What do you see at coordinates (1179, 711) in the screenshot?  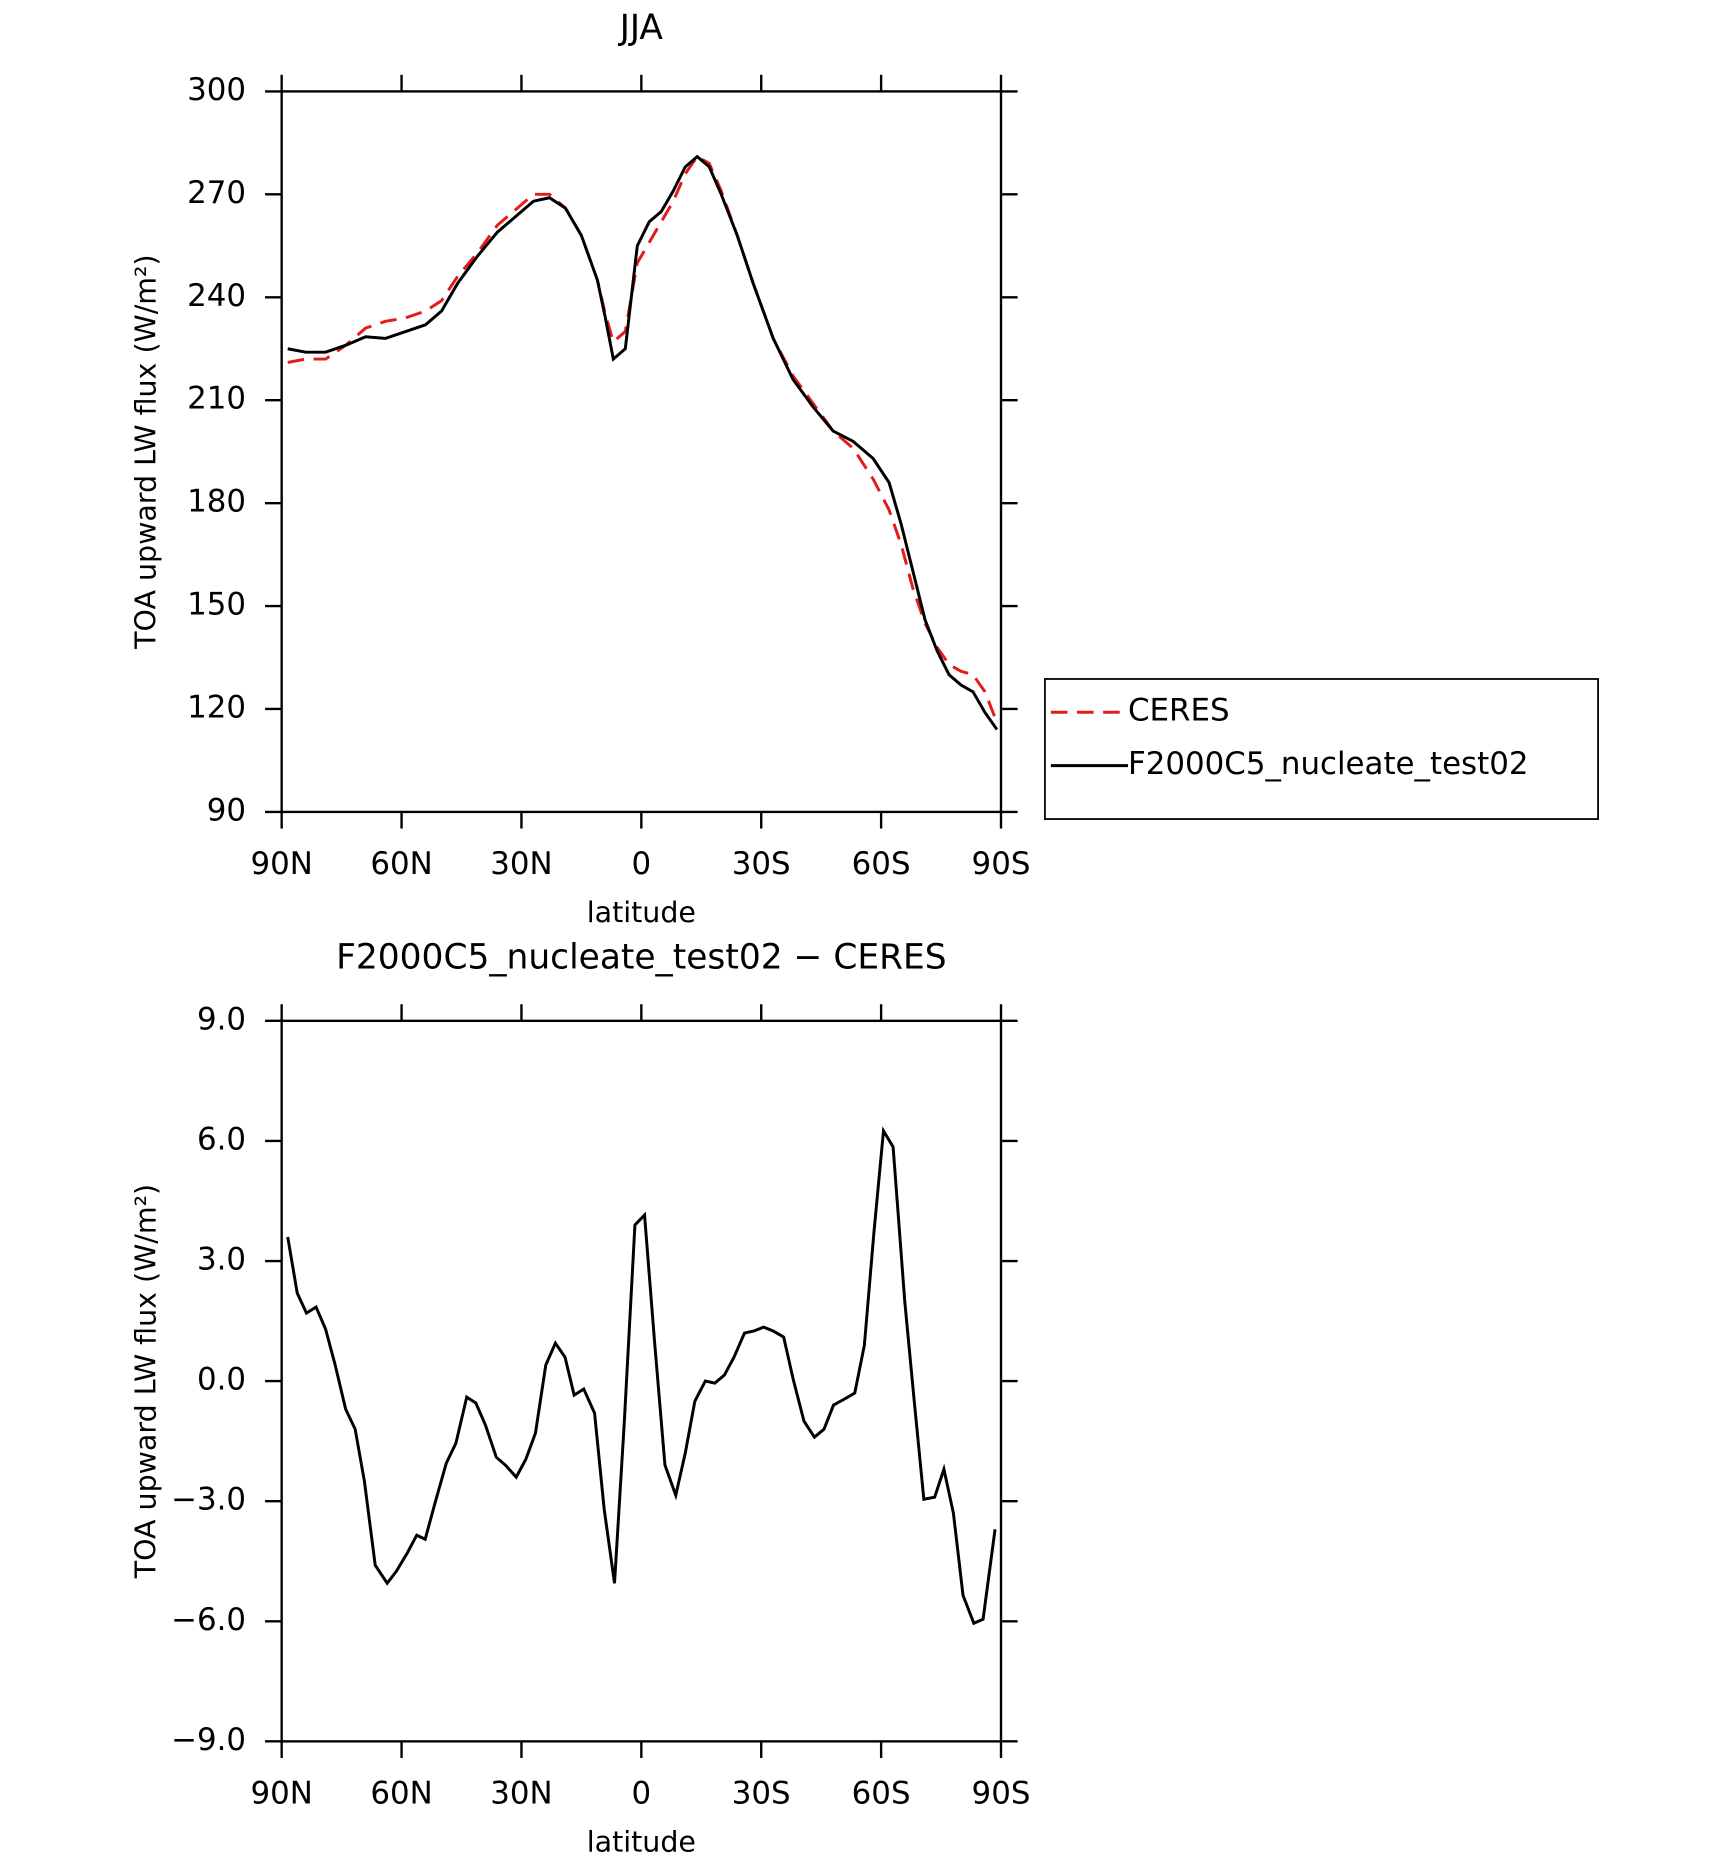 I see `legend-label: CERES` at bounding box center [1179, 711].